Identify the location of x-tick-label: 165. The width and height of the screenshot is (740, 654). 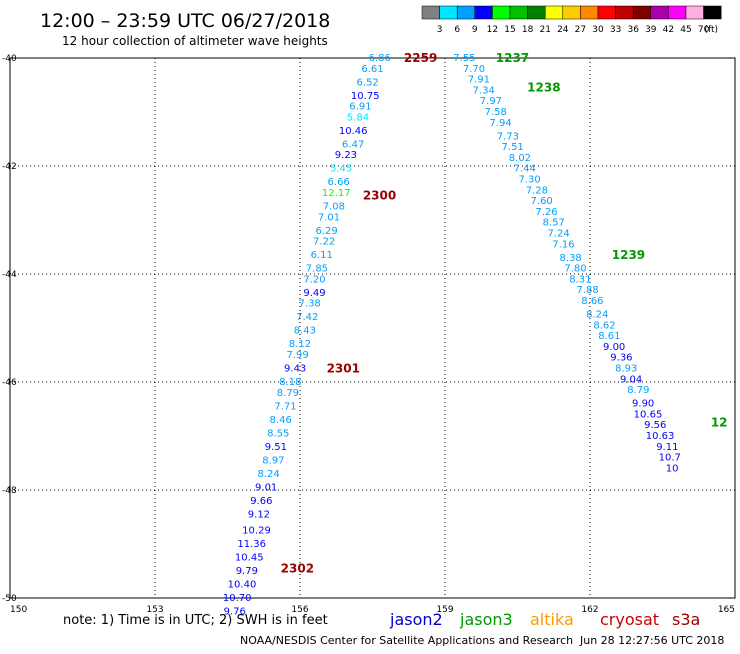
(726, 610).